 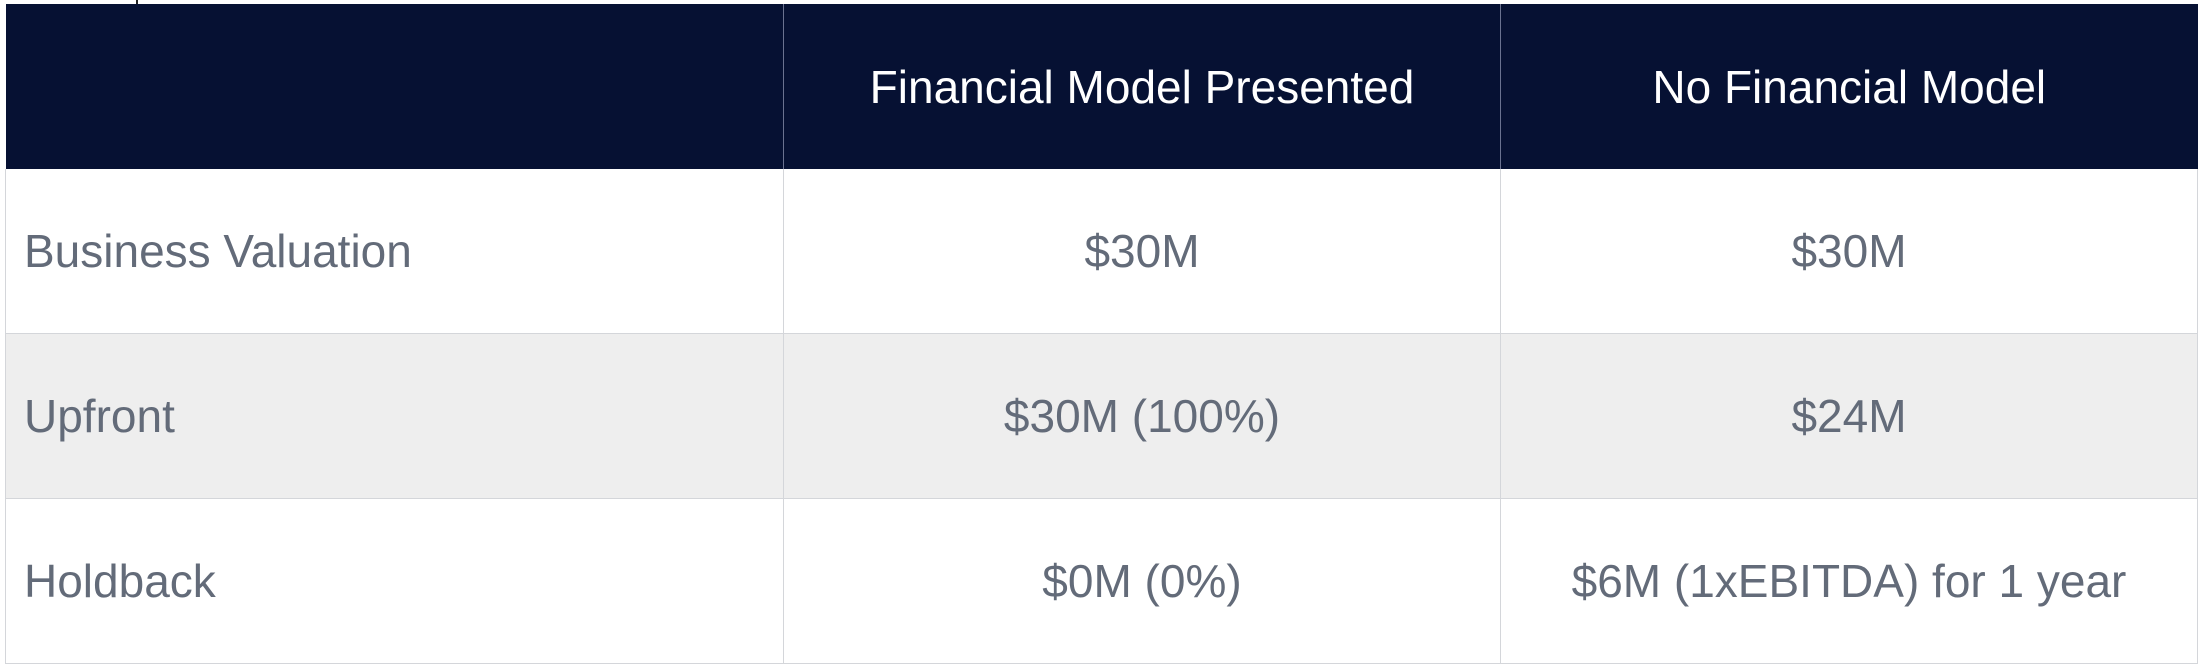 I want to click on without-model-value: $6M (1xEBITDA) for 1 year, so click(x=1849, y=581).